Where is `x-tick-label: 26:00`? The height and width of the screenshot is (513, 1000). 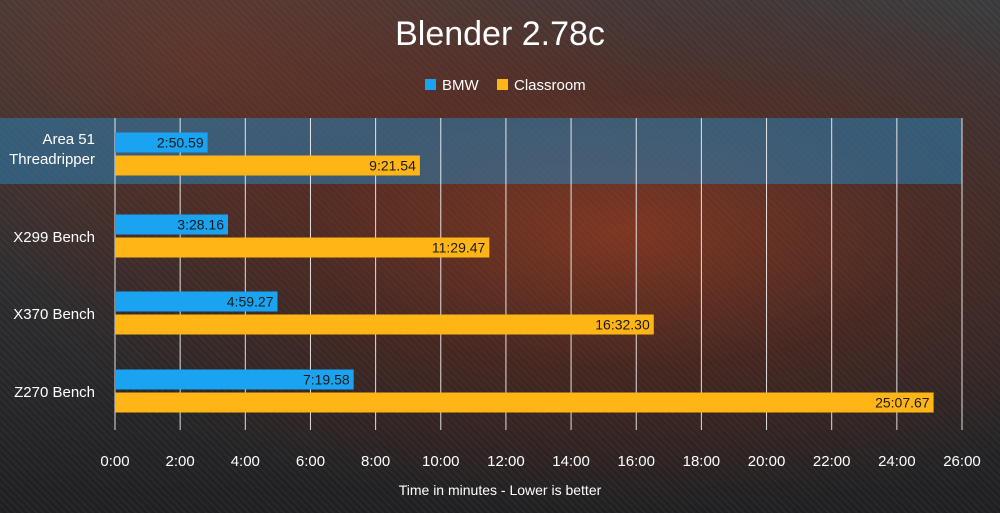
x-tick-label: 26:00 is located at coordinates (962, 461).